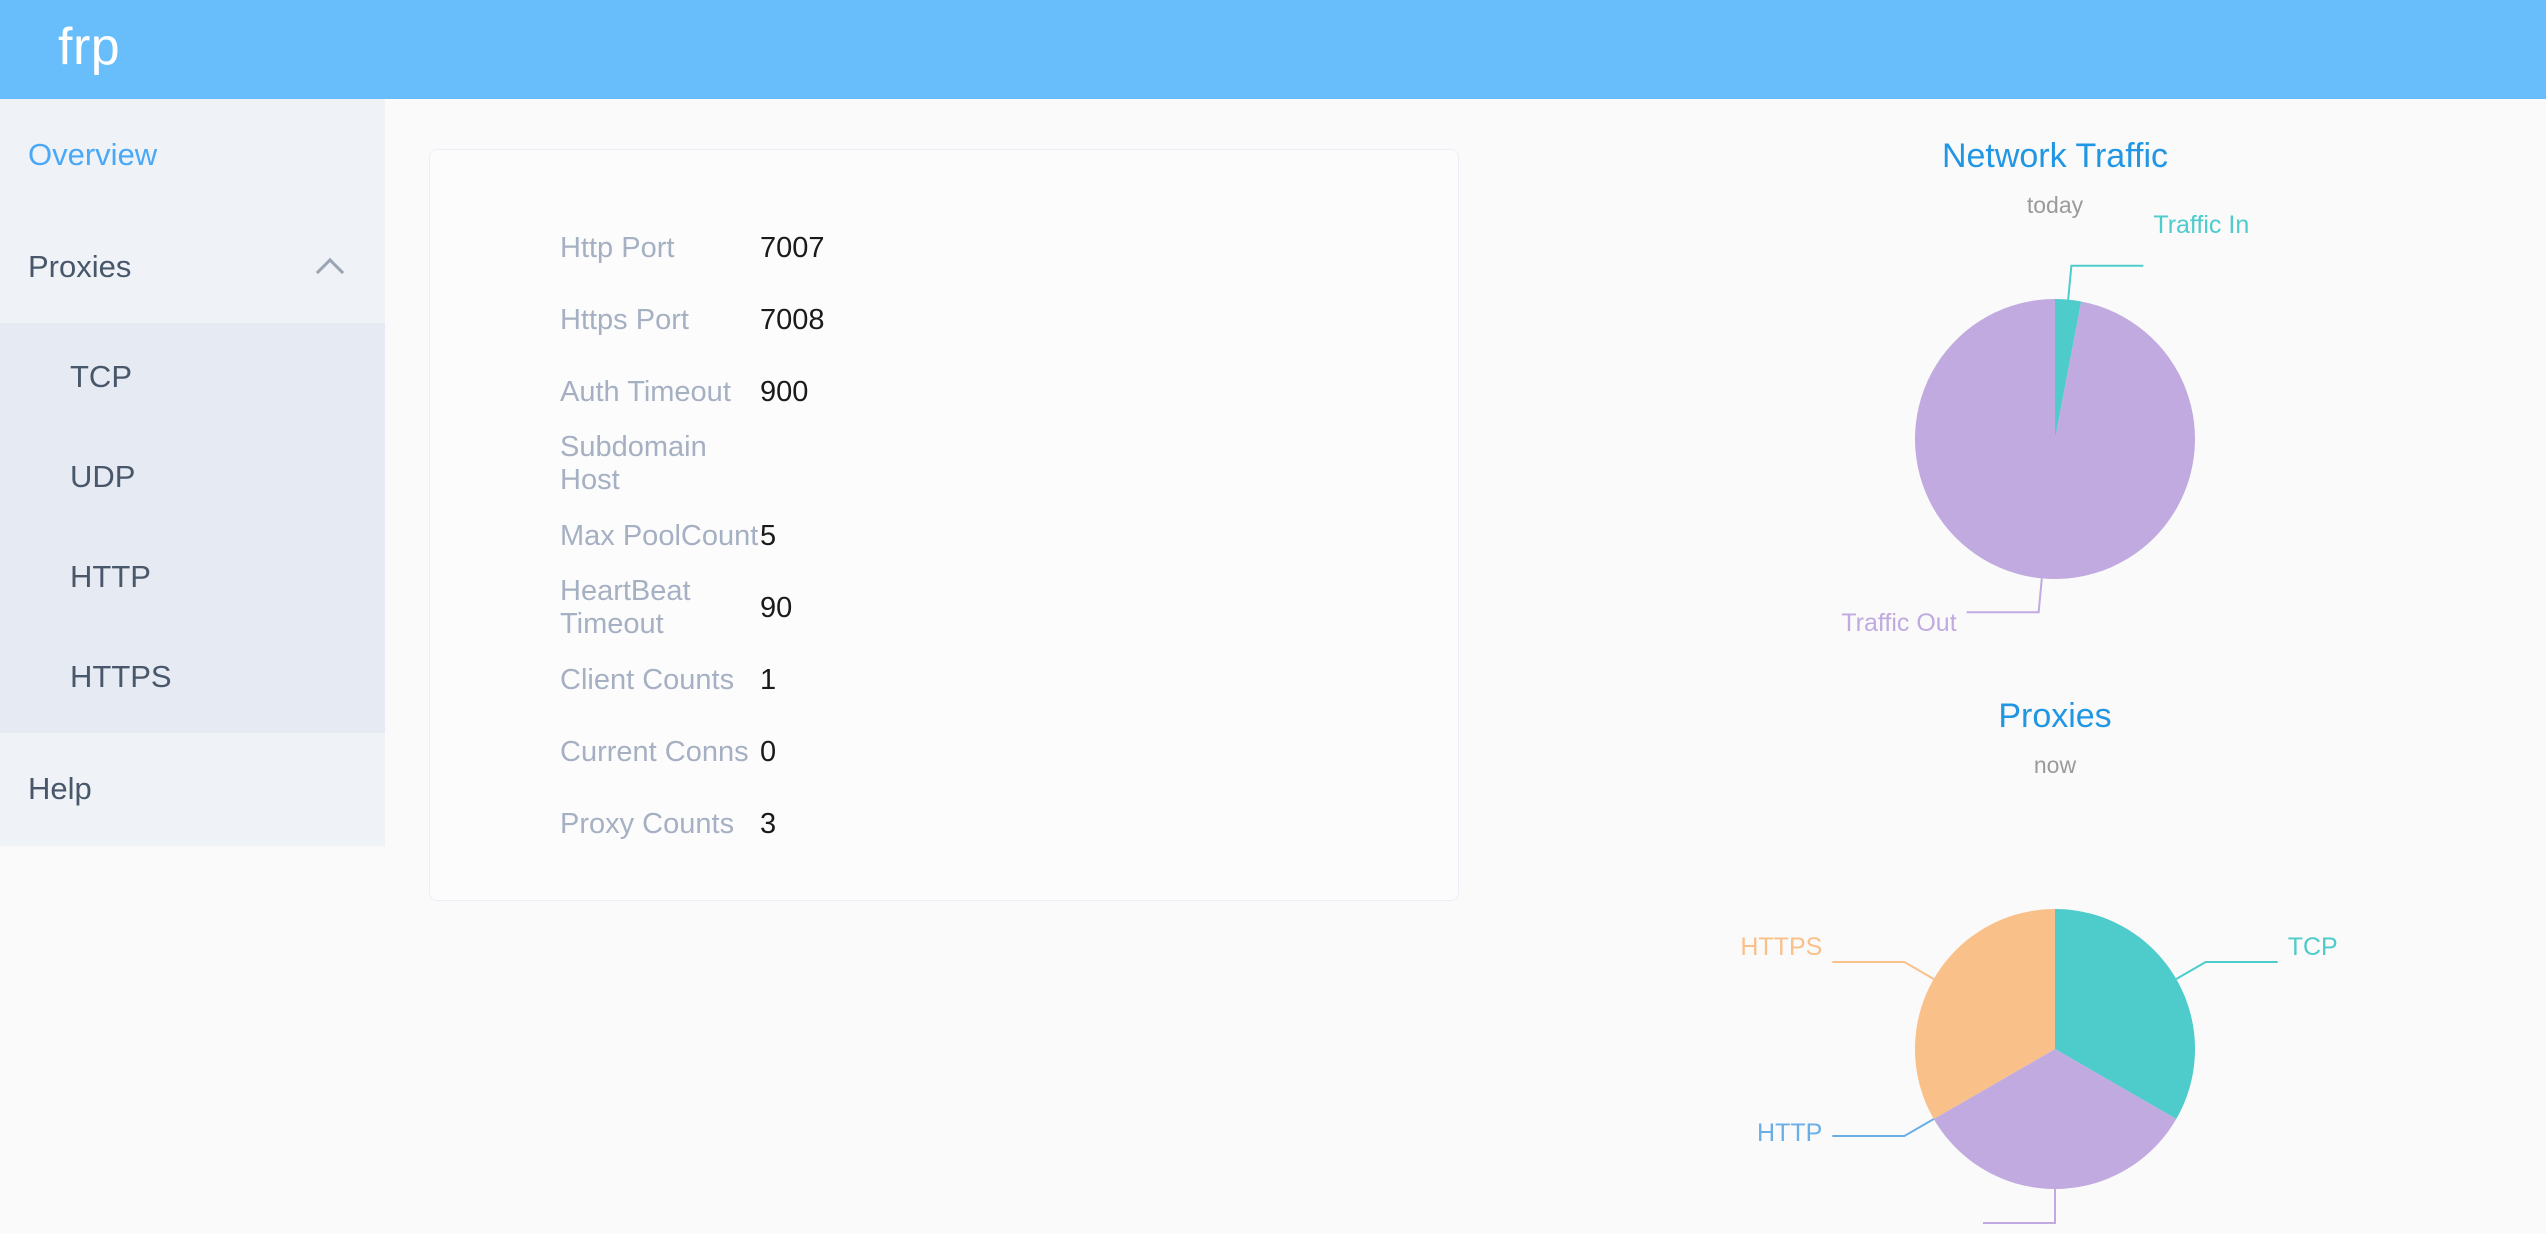  I want to click on sidebar-item-overview: Overview, so click(192, 155).